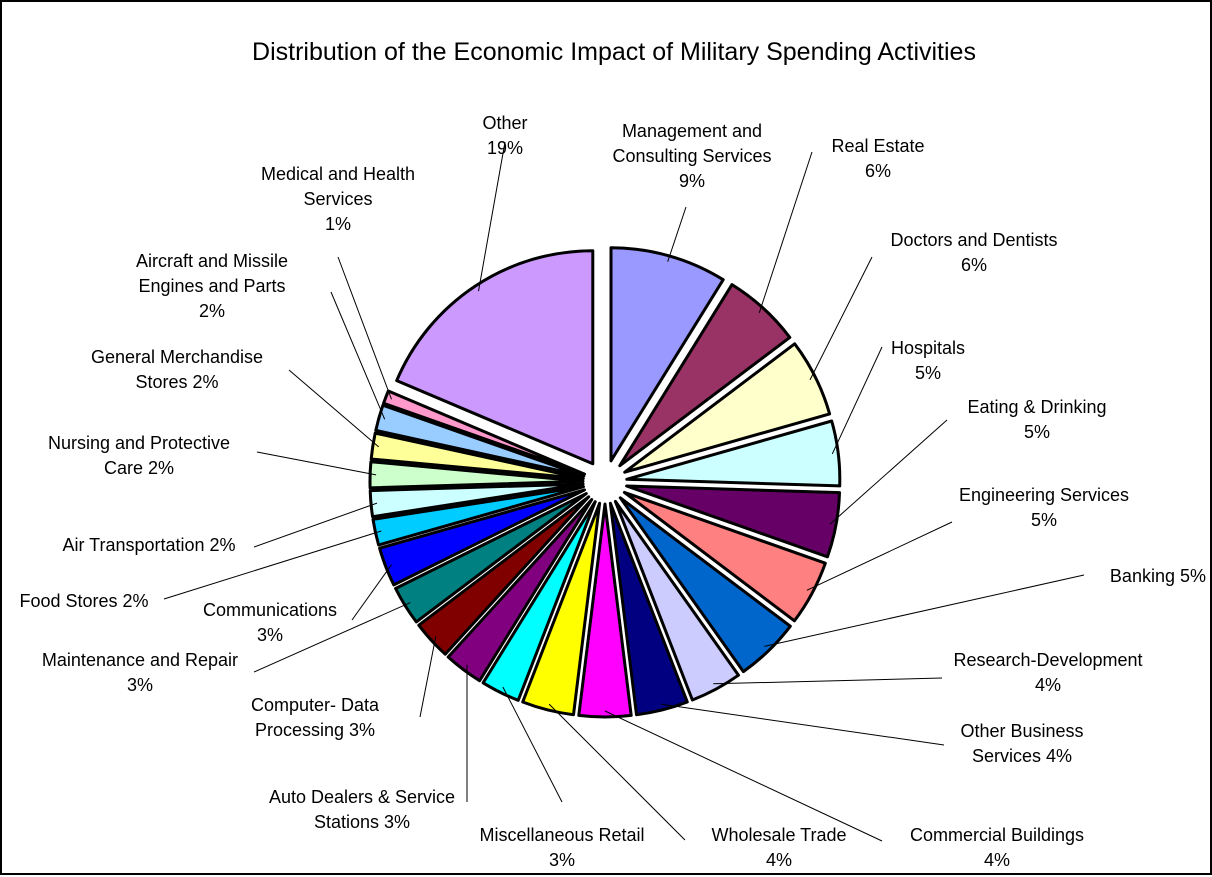  What do you see at coordinates (928, 348) in the screenshot?
I see `slice-label-line: Hospitals` at bounding box center [928, 348].